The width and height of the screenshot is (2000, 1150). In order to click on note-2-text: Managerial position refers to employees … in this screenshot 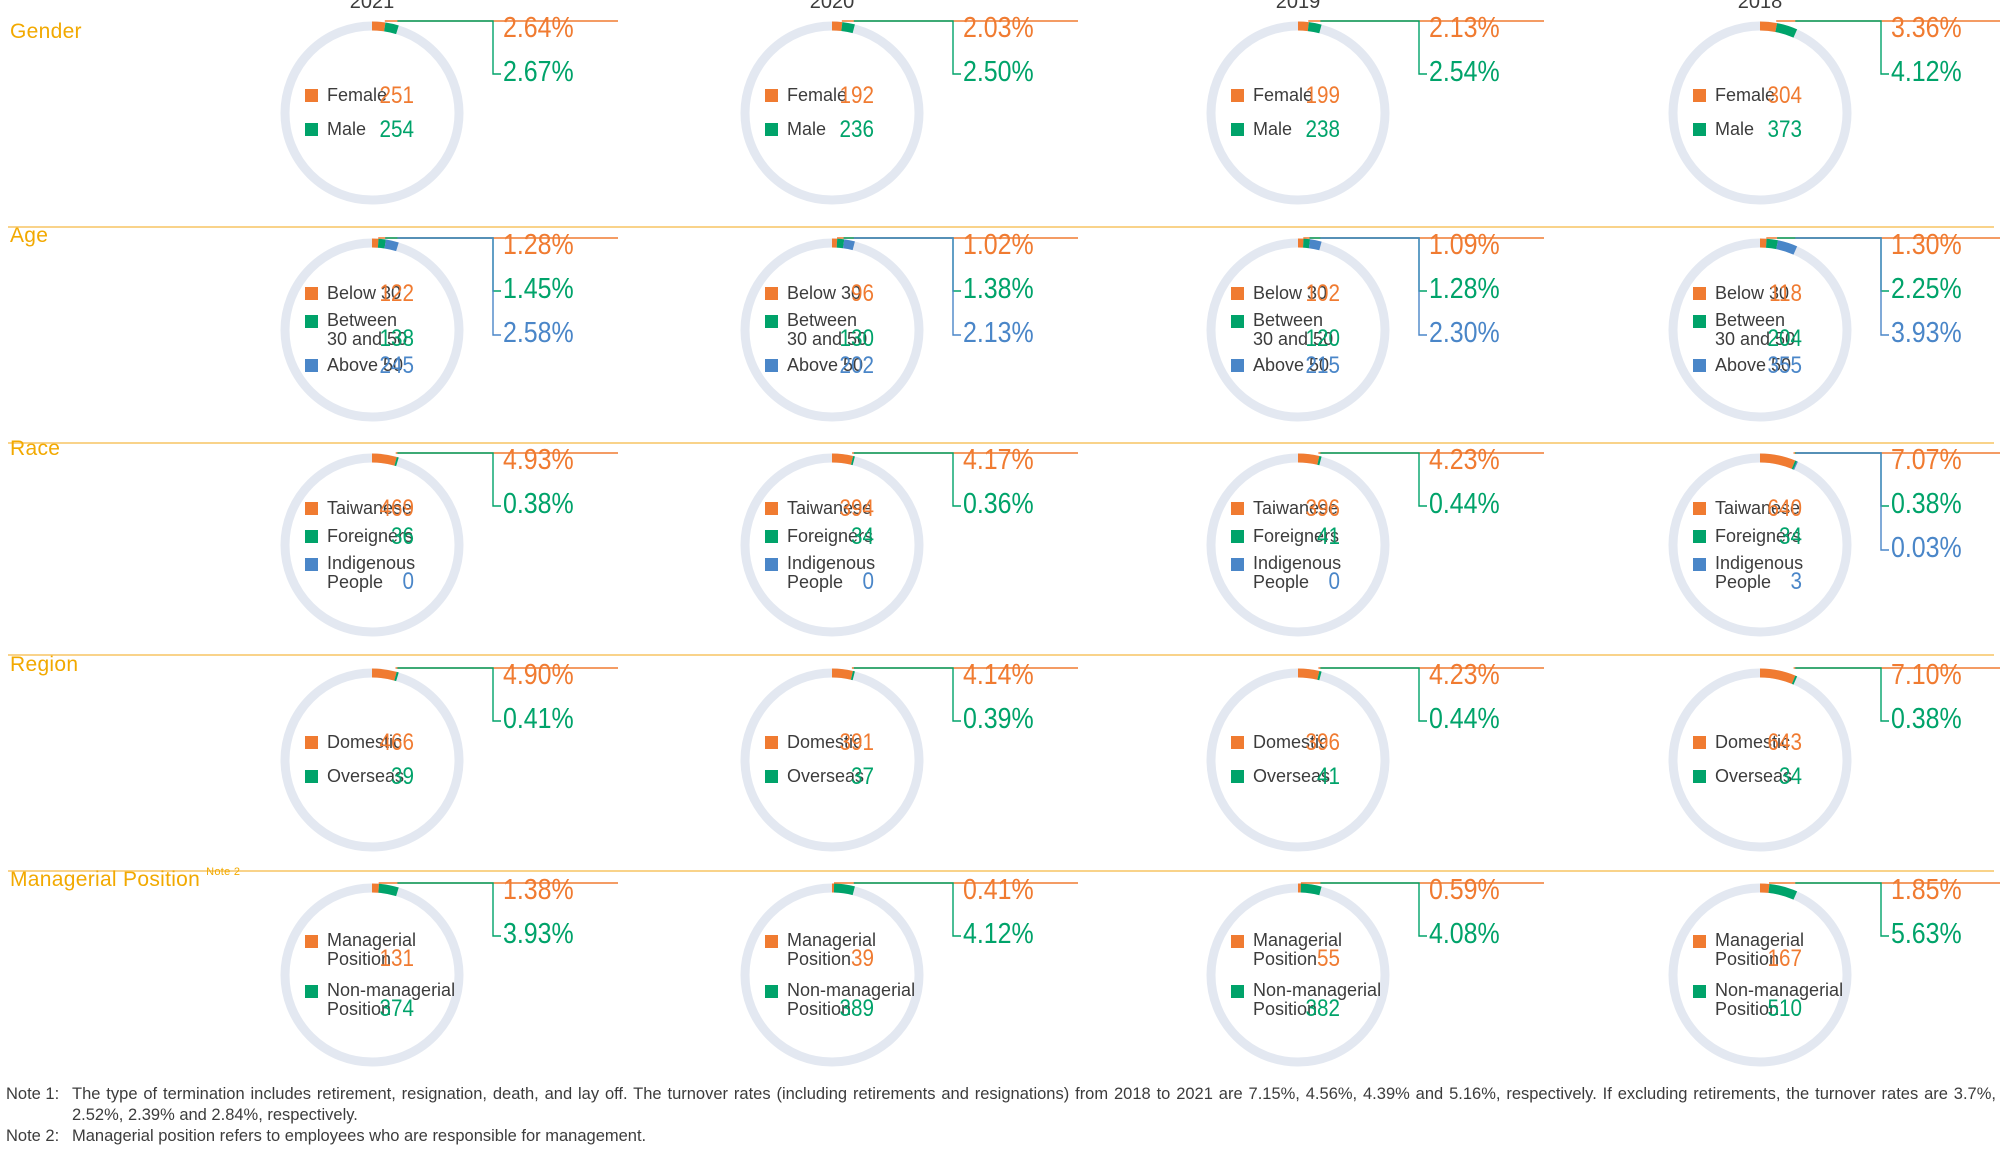, I will do `click(359, 1136)`.